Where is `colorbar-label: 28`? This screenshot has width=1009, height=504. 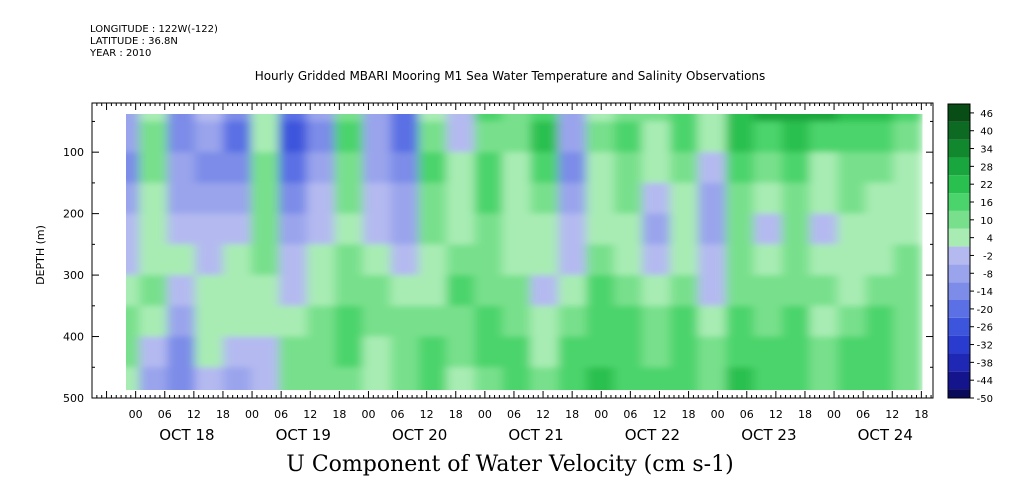
colorbar-label: 28 is located at coordinates (986, 167).